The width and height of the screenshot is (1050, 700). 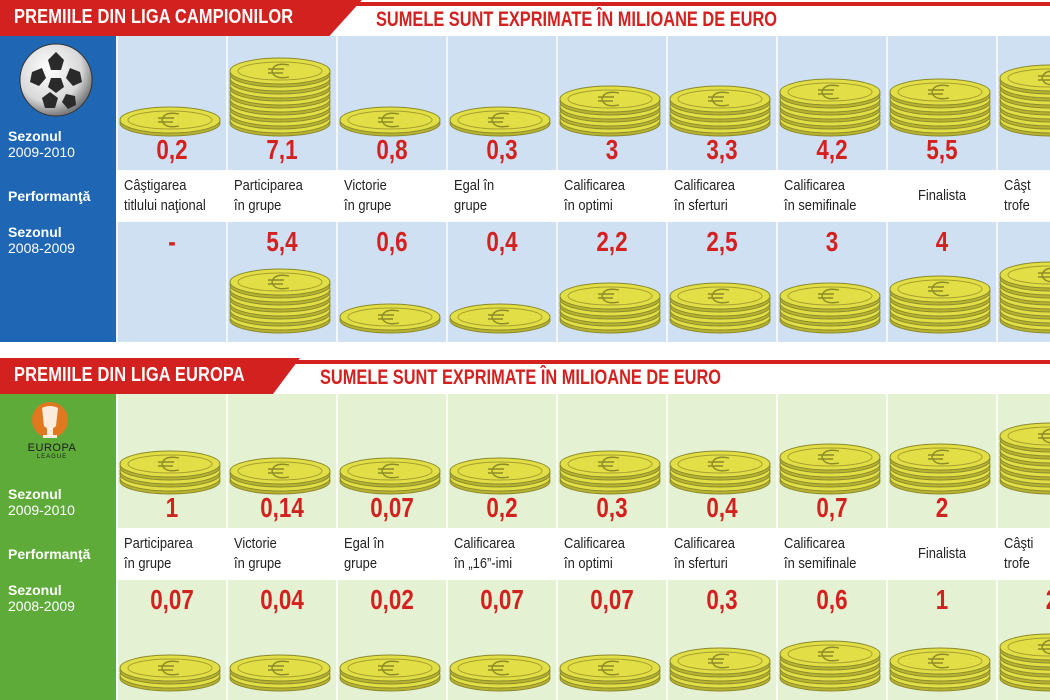 What do you see at coordinates (942, 149) in the screenshot?
I see `value-2009-2010: 5,5` at bounding box center [942, 149].